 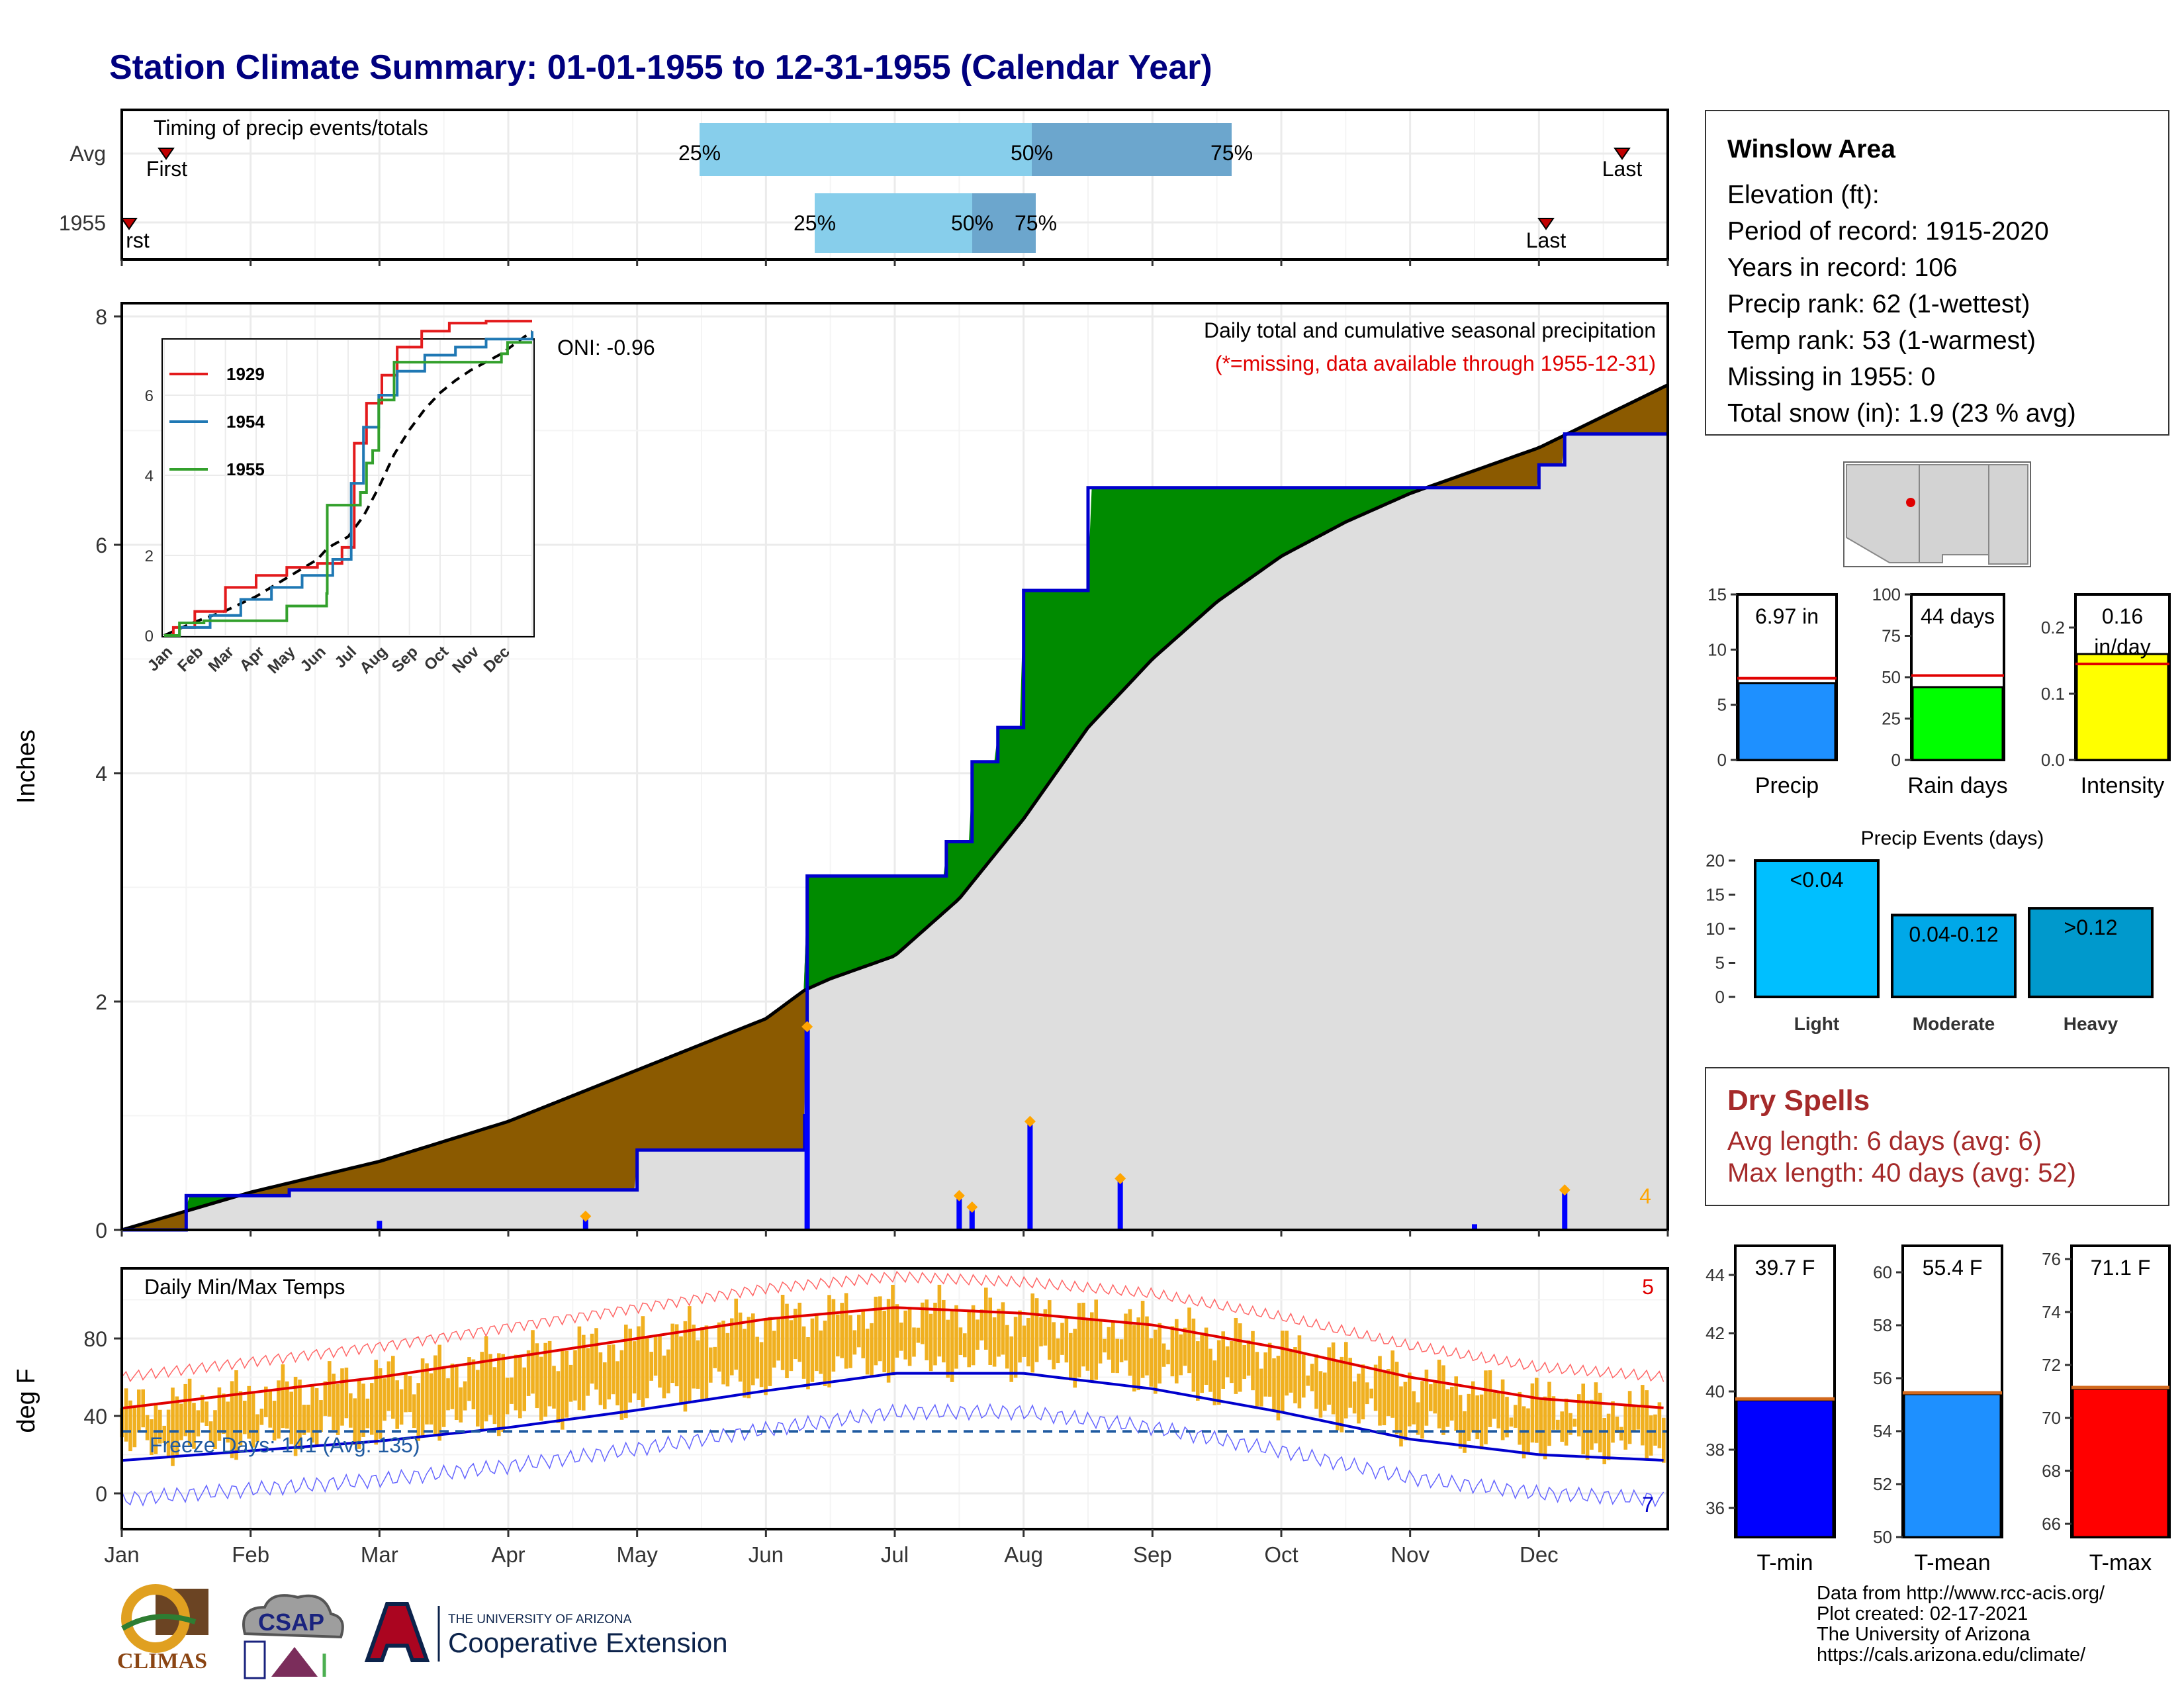 What do you see at coordinates (893, 1358) in the screenshot?
I see `avg-max-line` at bounding box center [893, 1358].